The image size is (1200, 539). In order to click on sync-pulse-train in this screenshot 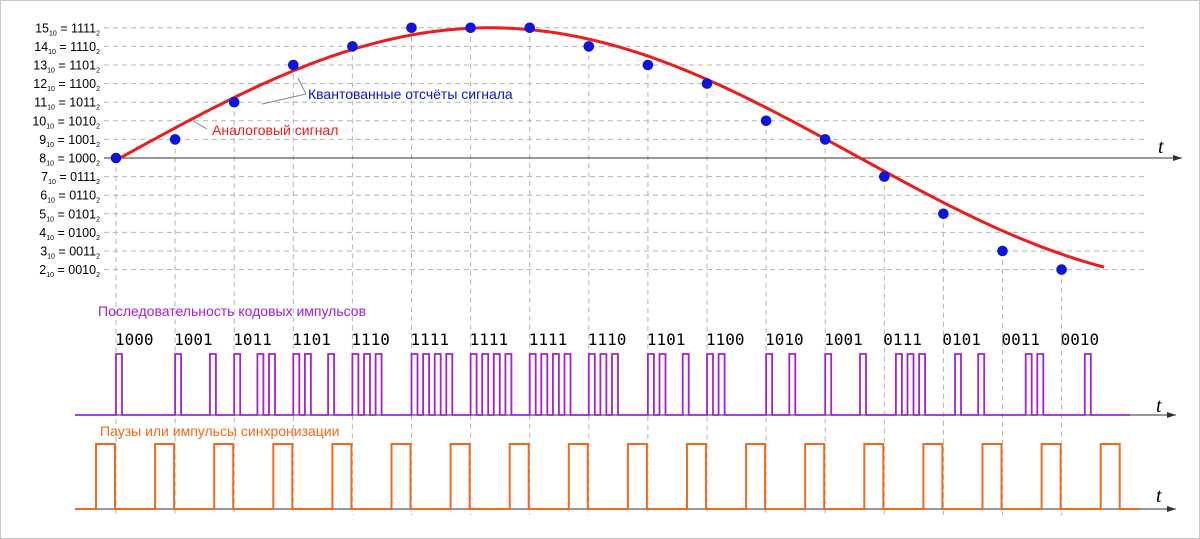, I will do `click(607, 476)`.